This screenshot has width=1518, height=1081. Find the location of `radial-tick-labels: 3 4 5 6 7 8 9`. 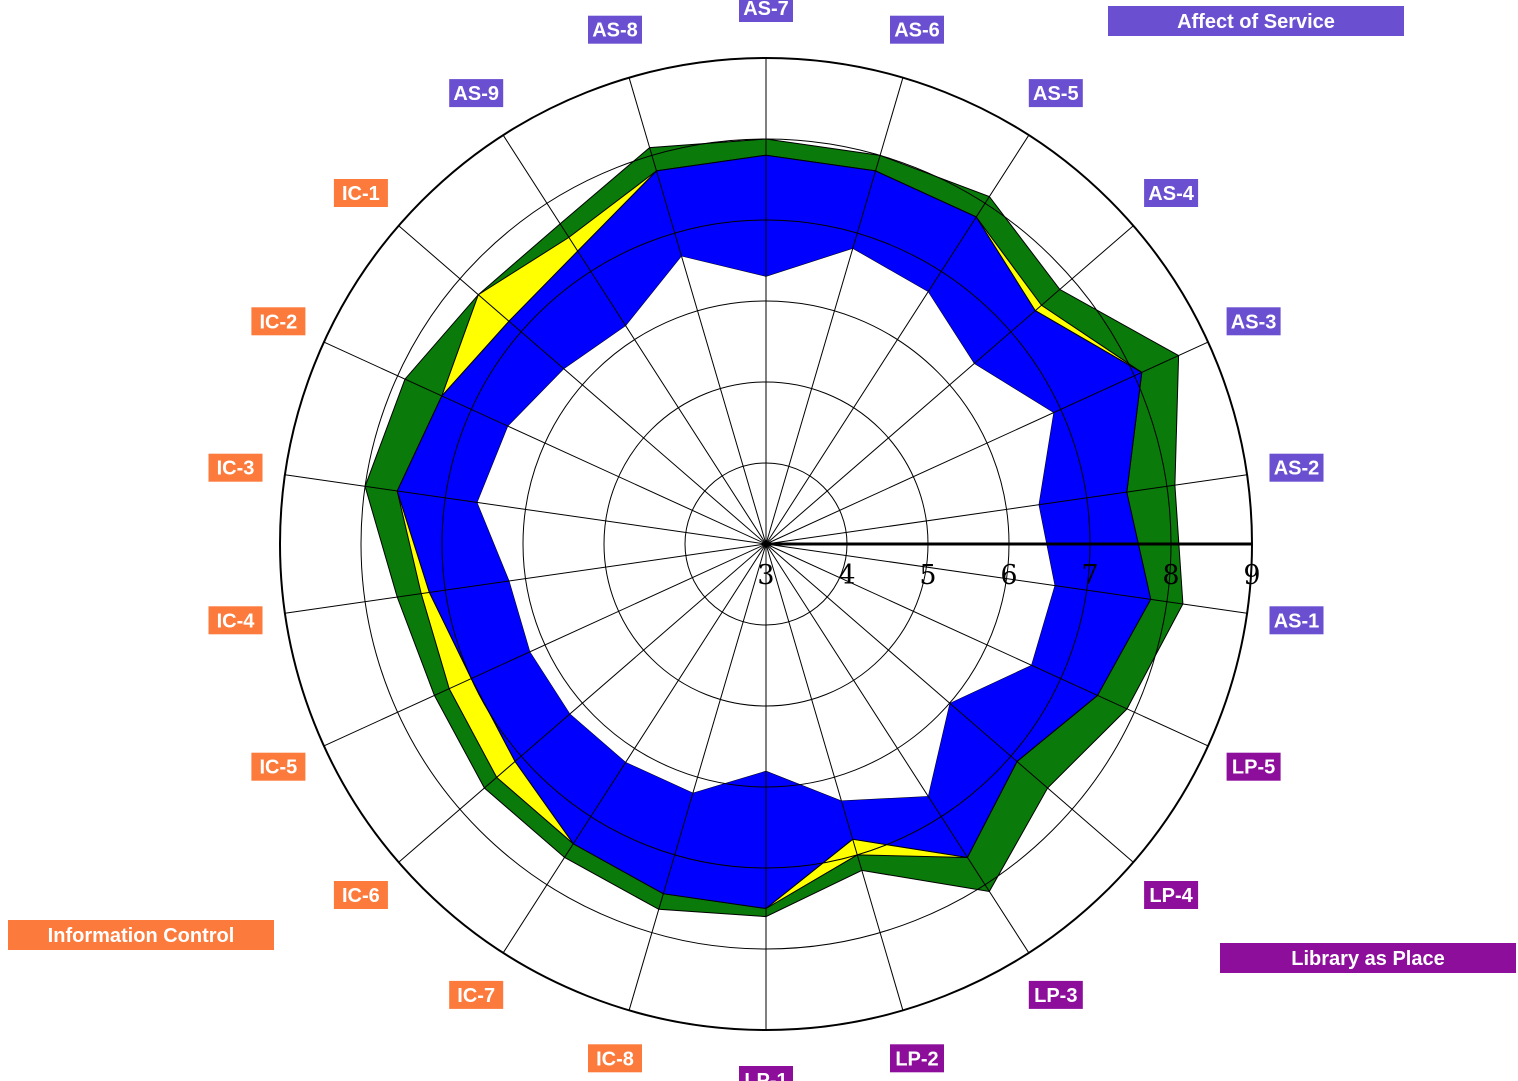

radial-tick-labels: 3 4 5 6 7 8 9 is located at coordinates (1008, 575).